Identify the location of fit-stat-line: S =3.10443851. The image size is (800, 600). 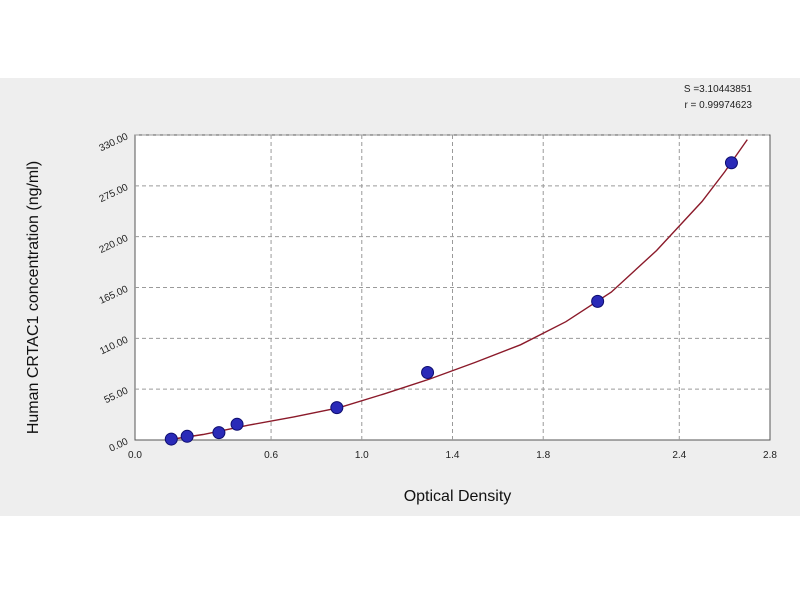
(718, 89).